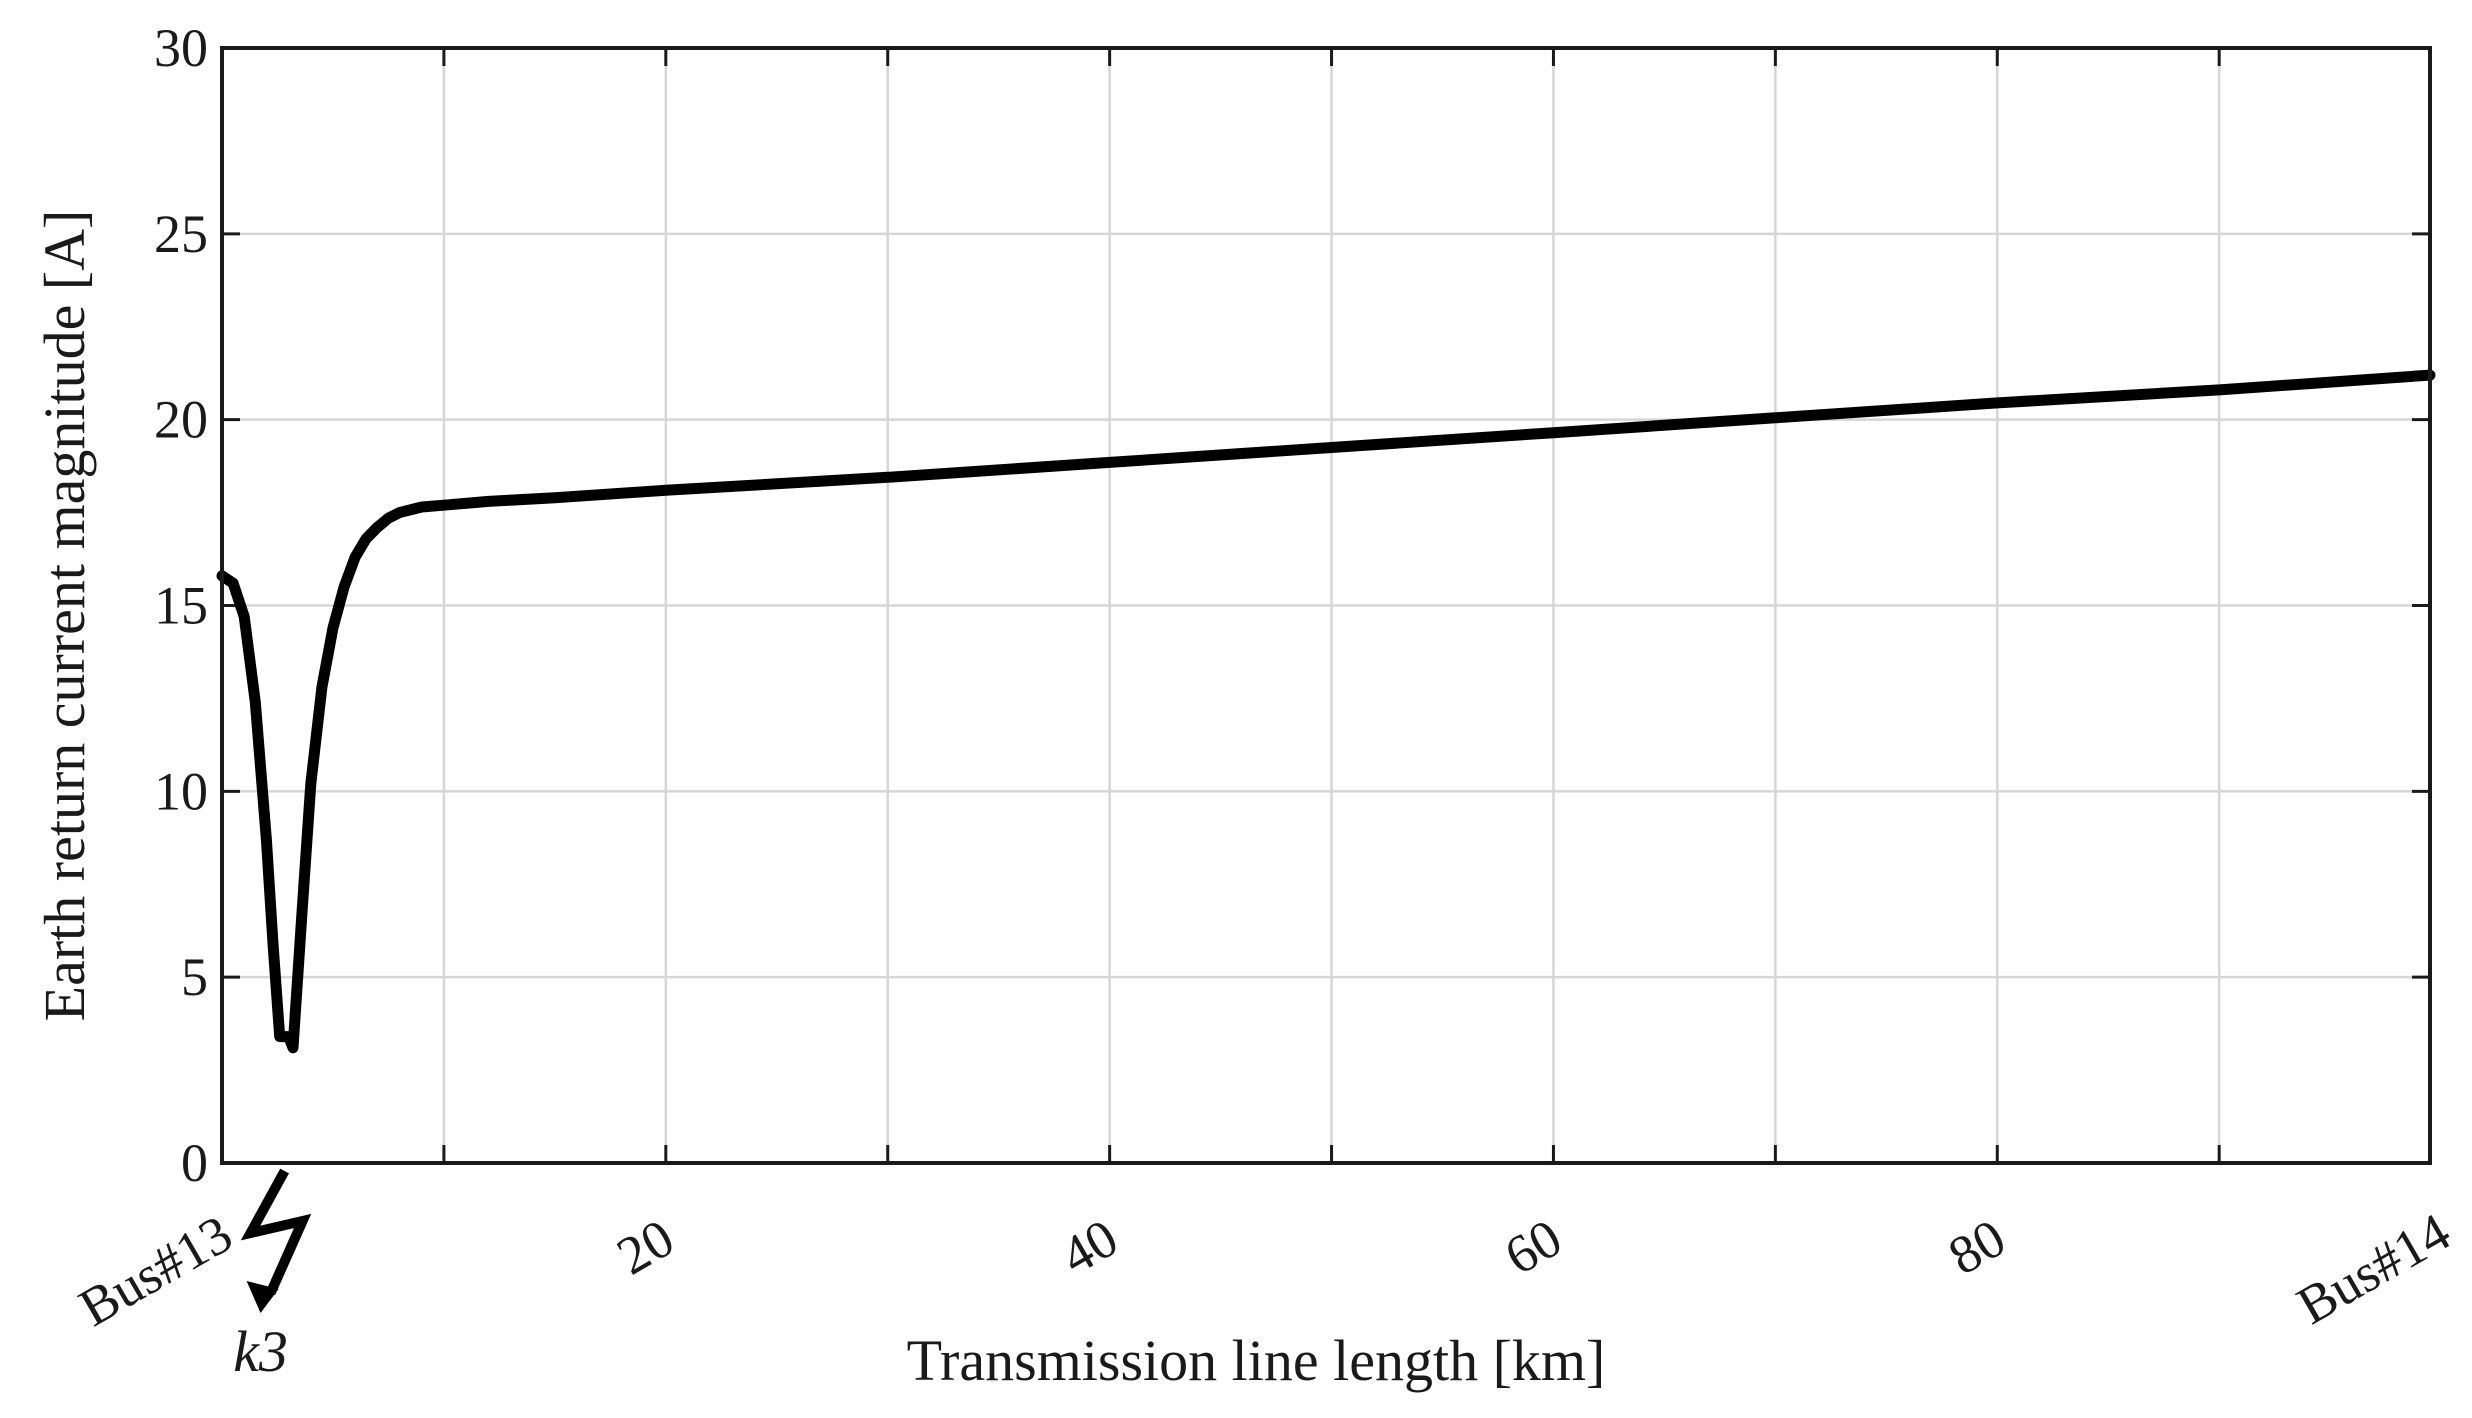 The height and width of the screenshot is (1418, 2472). What do you see at coordinates (1089, 1246) in the screenshot?
I see `x-tick-label: 40` at bounding box center [1089, 1246].